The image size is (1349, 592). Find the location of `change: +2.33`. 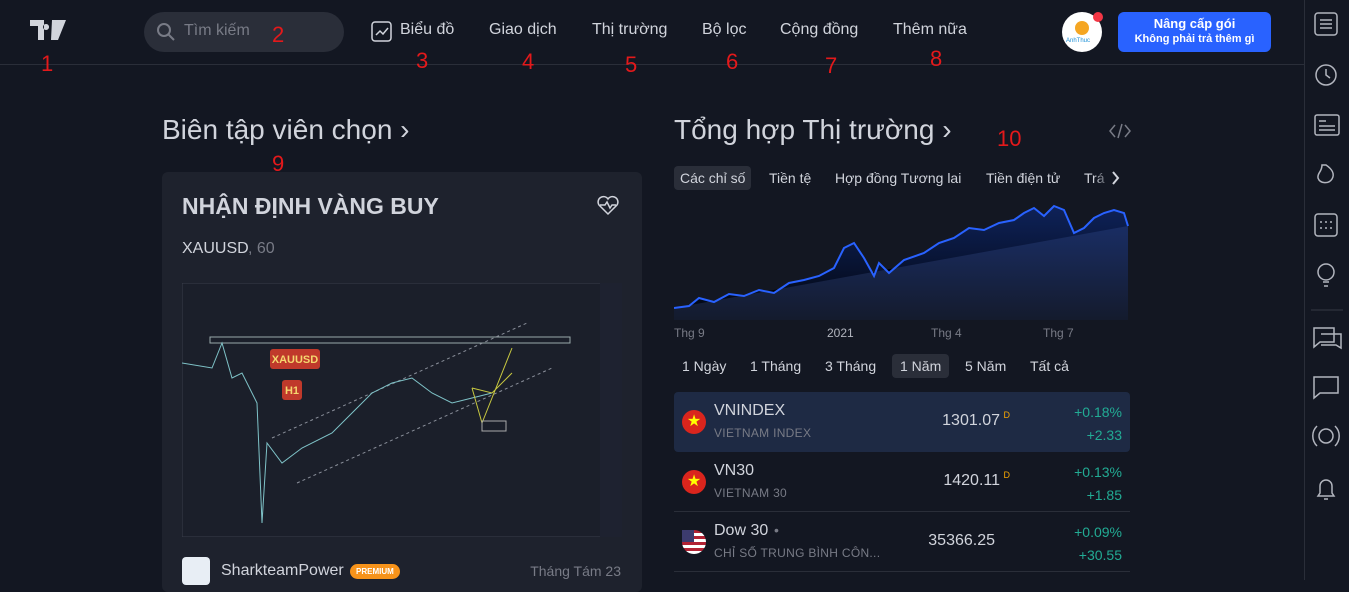

change: +2.33 is located at coordinates (1104, 435).